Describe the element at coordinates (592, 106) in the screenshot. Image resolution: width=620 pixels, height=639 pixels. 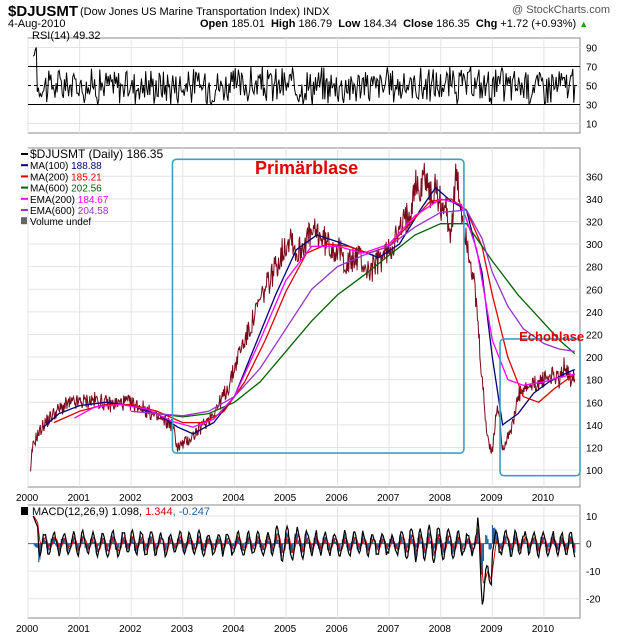
I see `rsi-tick-label: 30` at that location.